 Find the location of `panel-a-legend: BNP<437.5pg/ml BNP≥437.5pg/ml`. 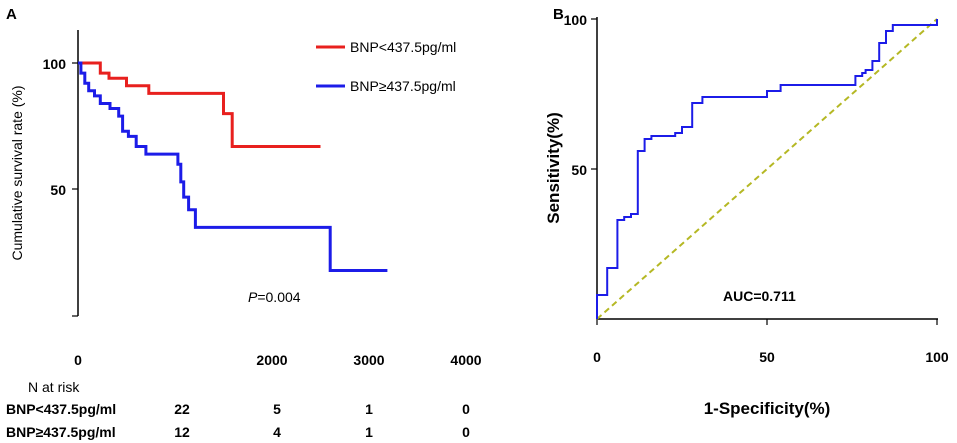

panel-a-legend: BNP<437.5pg/ml BNP≥437.5pg/ml is located at coordinates (386, 66).